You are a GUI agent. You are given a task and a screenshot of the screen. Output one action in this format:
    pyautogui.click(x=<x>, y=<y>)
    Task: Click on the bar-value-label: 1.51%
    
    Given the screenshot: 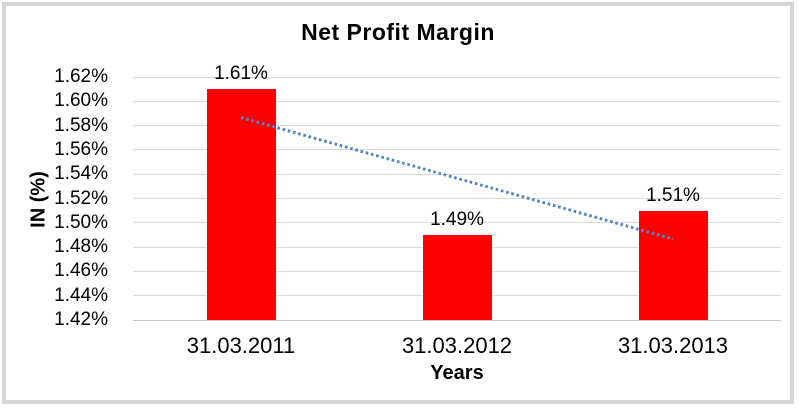 What is the action you would take?
    pyautogui.click(x=673, y=195)
    